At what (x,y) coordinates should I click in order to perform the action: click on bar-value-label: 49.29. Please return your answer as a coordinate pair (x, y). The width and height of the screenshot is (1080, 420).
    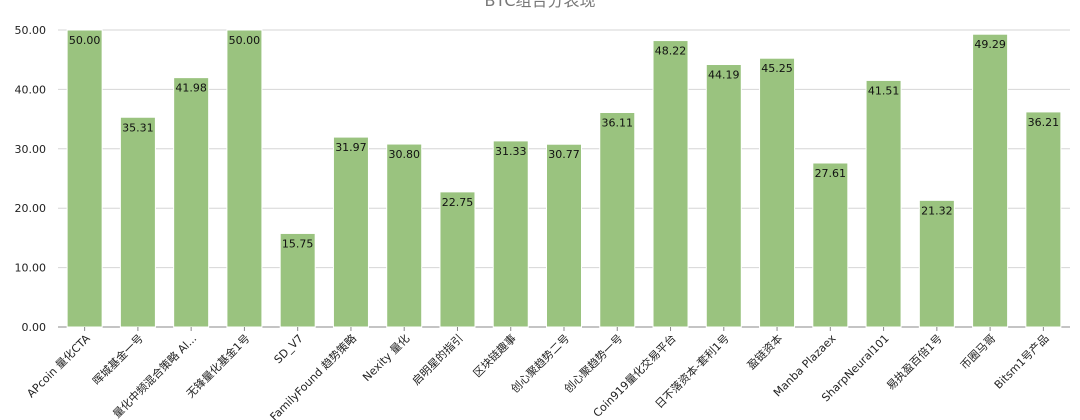
    Looking at the image, I should click on (990, 44).